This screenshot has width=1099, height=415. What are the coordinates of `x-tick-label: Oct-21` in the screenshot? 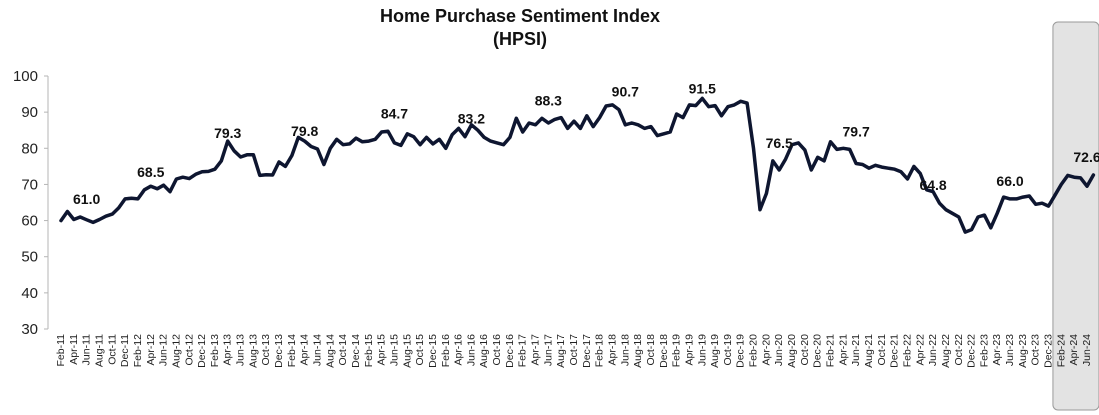 It's located at (882, 350).